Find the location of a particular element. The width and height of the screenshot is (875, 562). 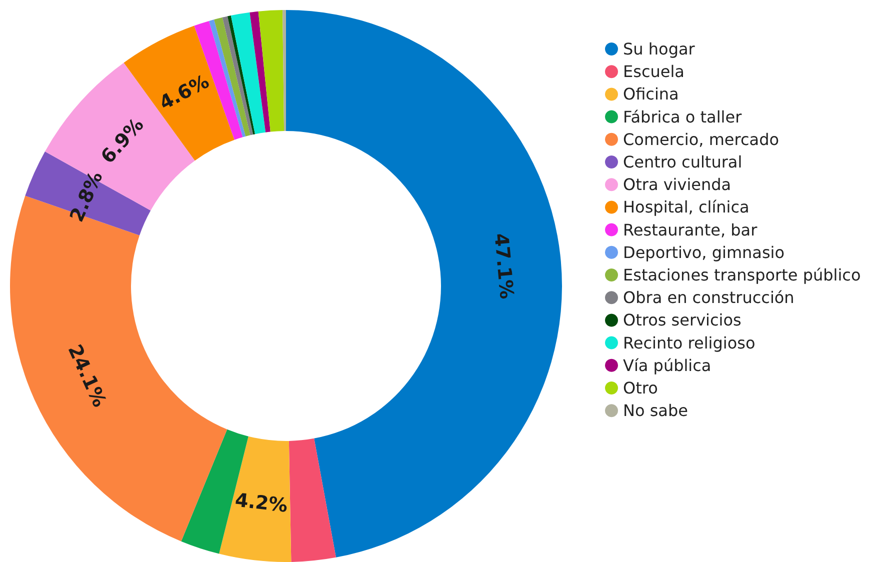

data-label: 4.2% is located at coordinates (261, 503).